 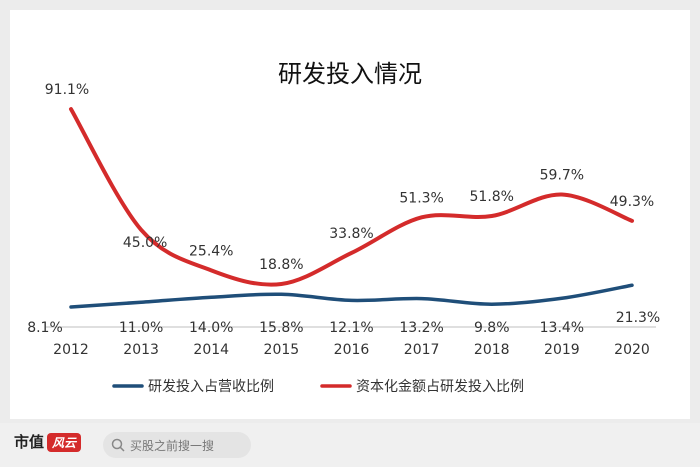 I want to click on search-placeholder: 买股之前搜一搜, so click(x=172, y=445).